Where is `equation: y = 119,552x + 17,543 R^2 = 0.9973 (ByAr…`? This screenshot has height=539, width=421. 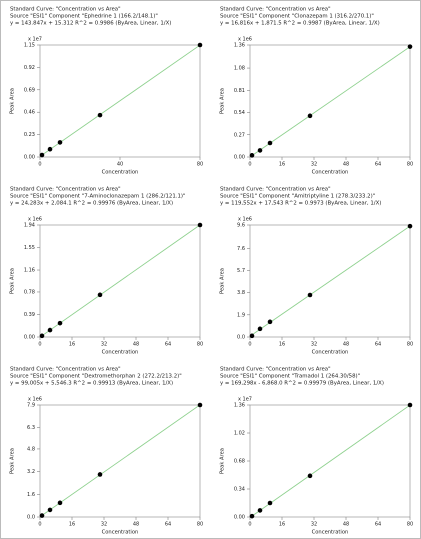 equation: y = 119,552x + 17,543 R^2 = 0.9973 (ByAr… is located at coordinates (300, 204).